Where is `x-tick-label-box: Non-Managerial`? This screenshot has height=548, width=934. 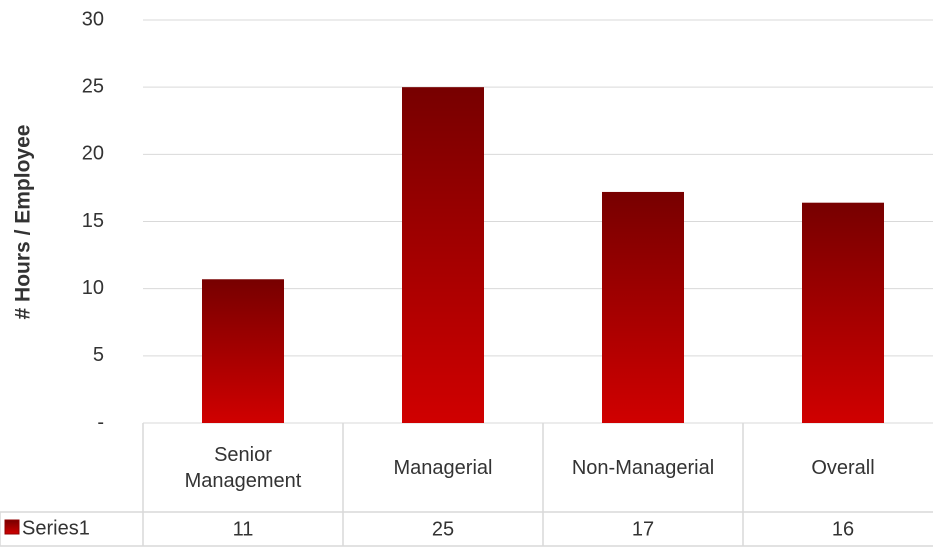 x-tick-label-box: Non-Managerial is located at coordinates (643, 467).